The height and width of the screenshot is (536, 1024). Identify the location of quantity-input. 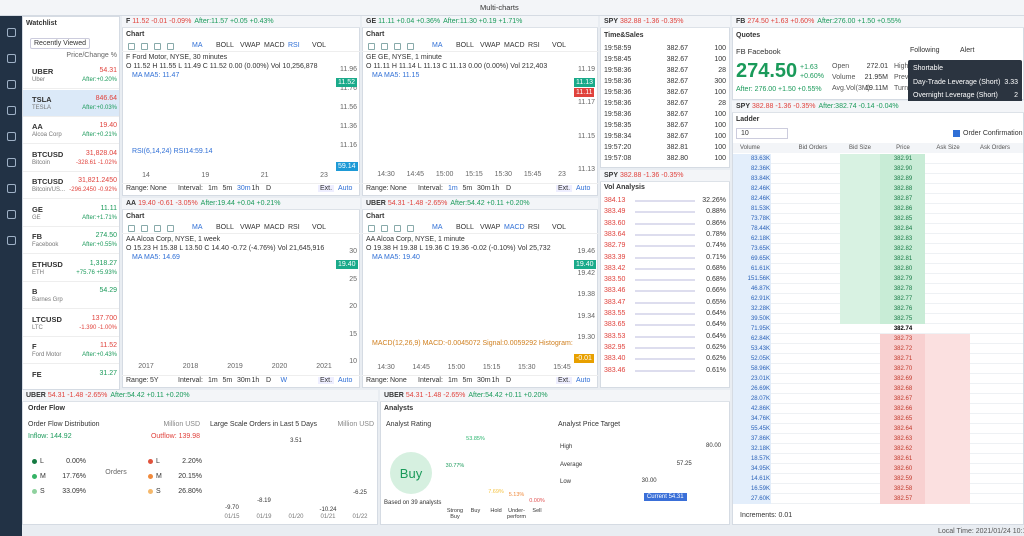
(762, 133).